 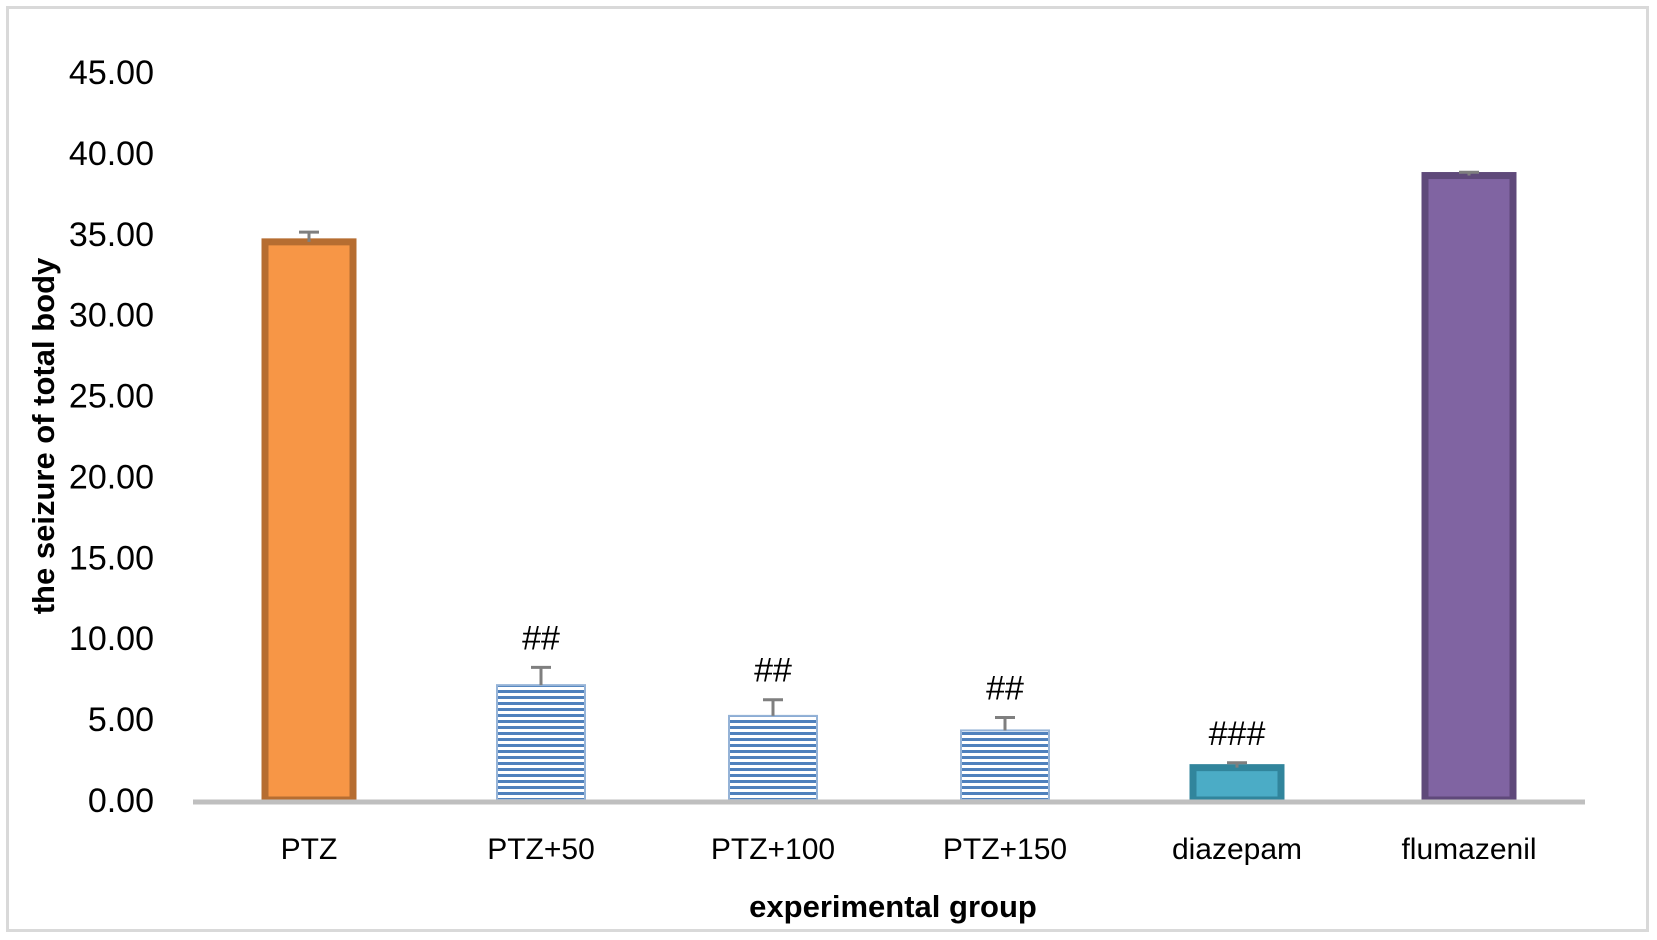 What do you see at coordinates (1237, 784) in the screenshot?
I see `bar-diazepam` at bounding box center [1237, 784].